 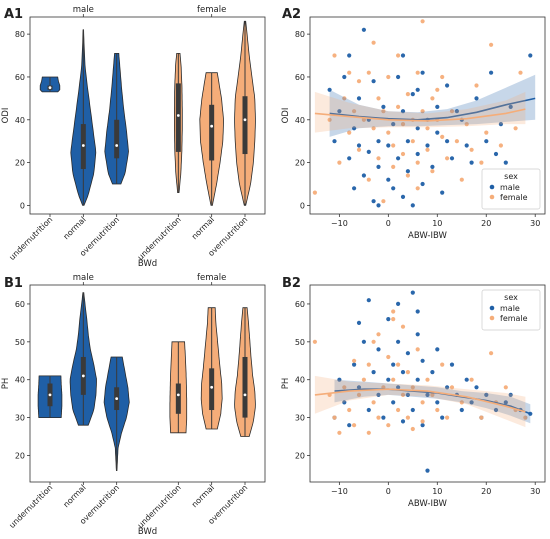 What do you see at coordinates (83, 278) in the screenshot?
I see `top-group-label-male: male` at bounding box center [83, 278].